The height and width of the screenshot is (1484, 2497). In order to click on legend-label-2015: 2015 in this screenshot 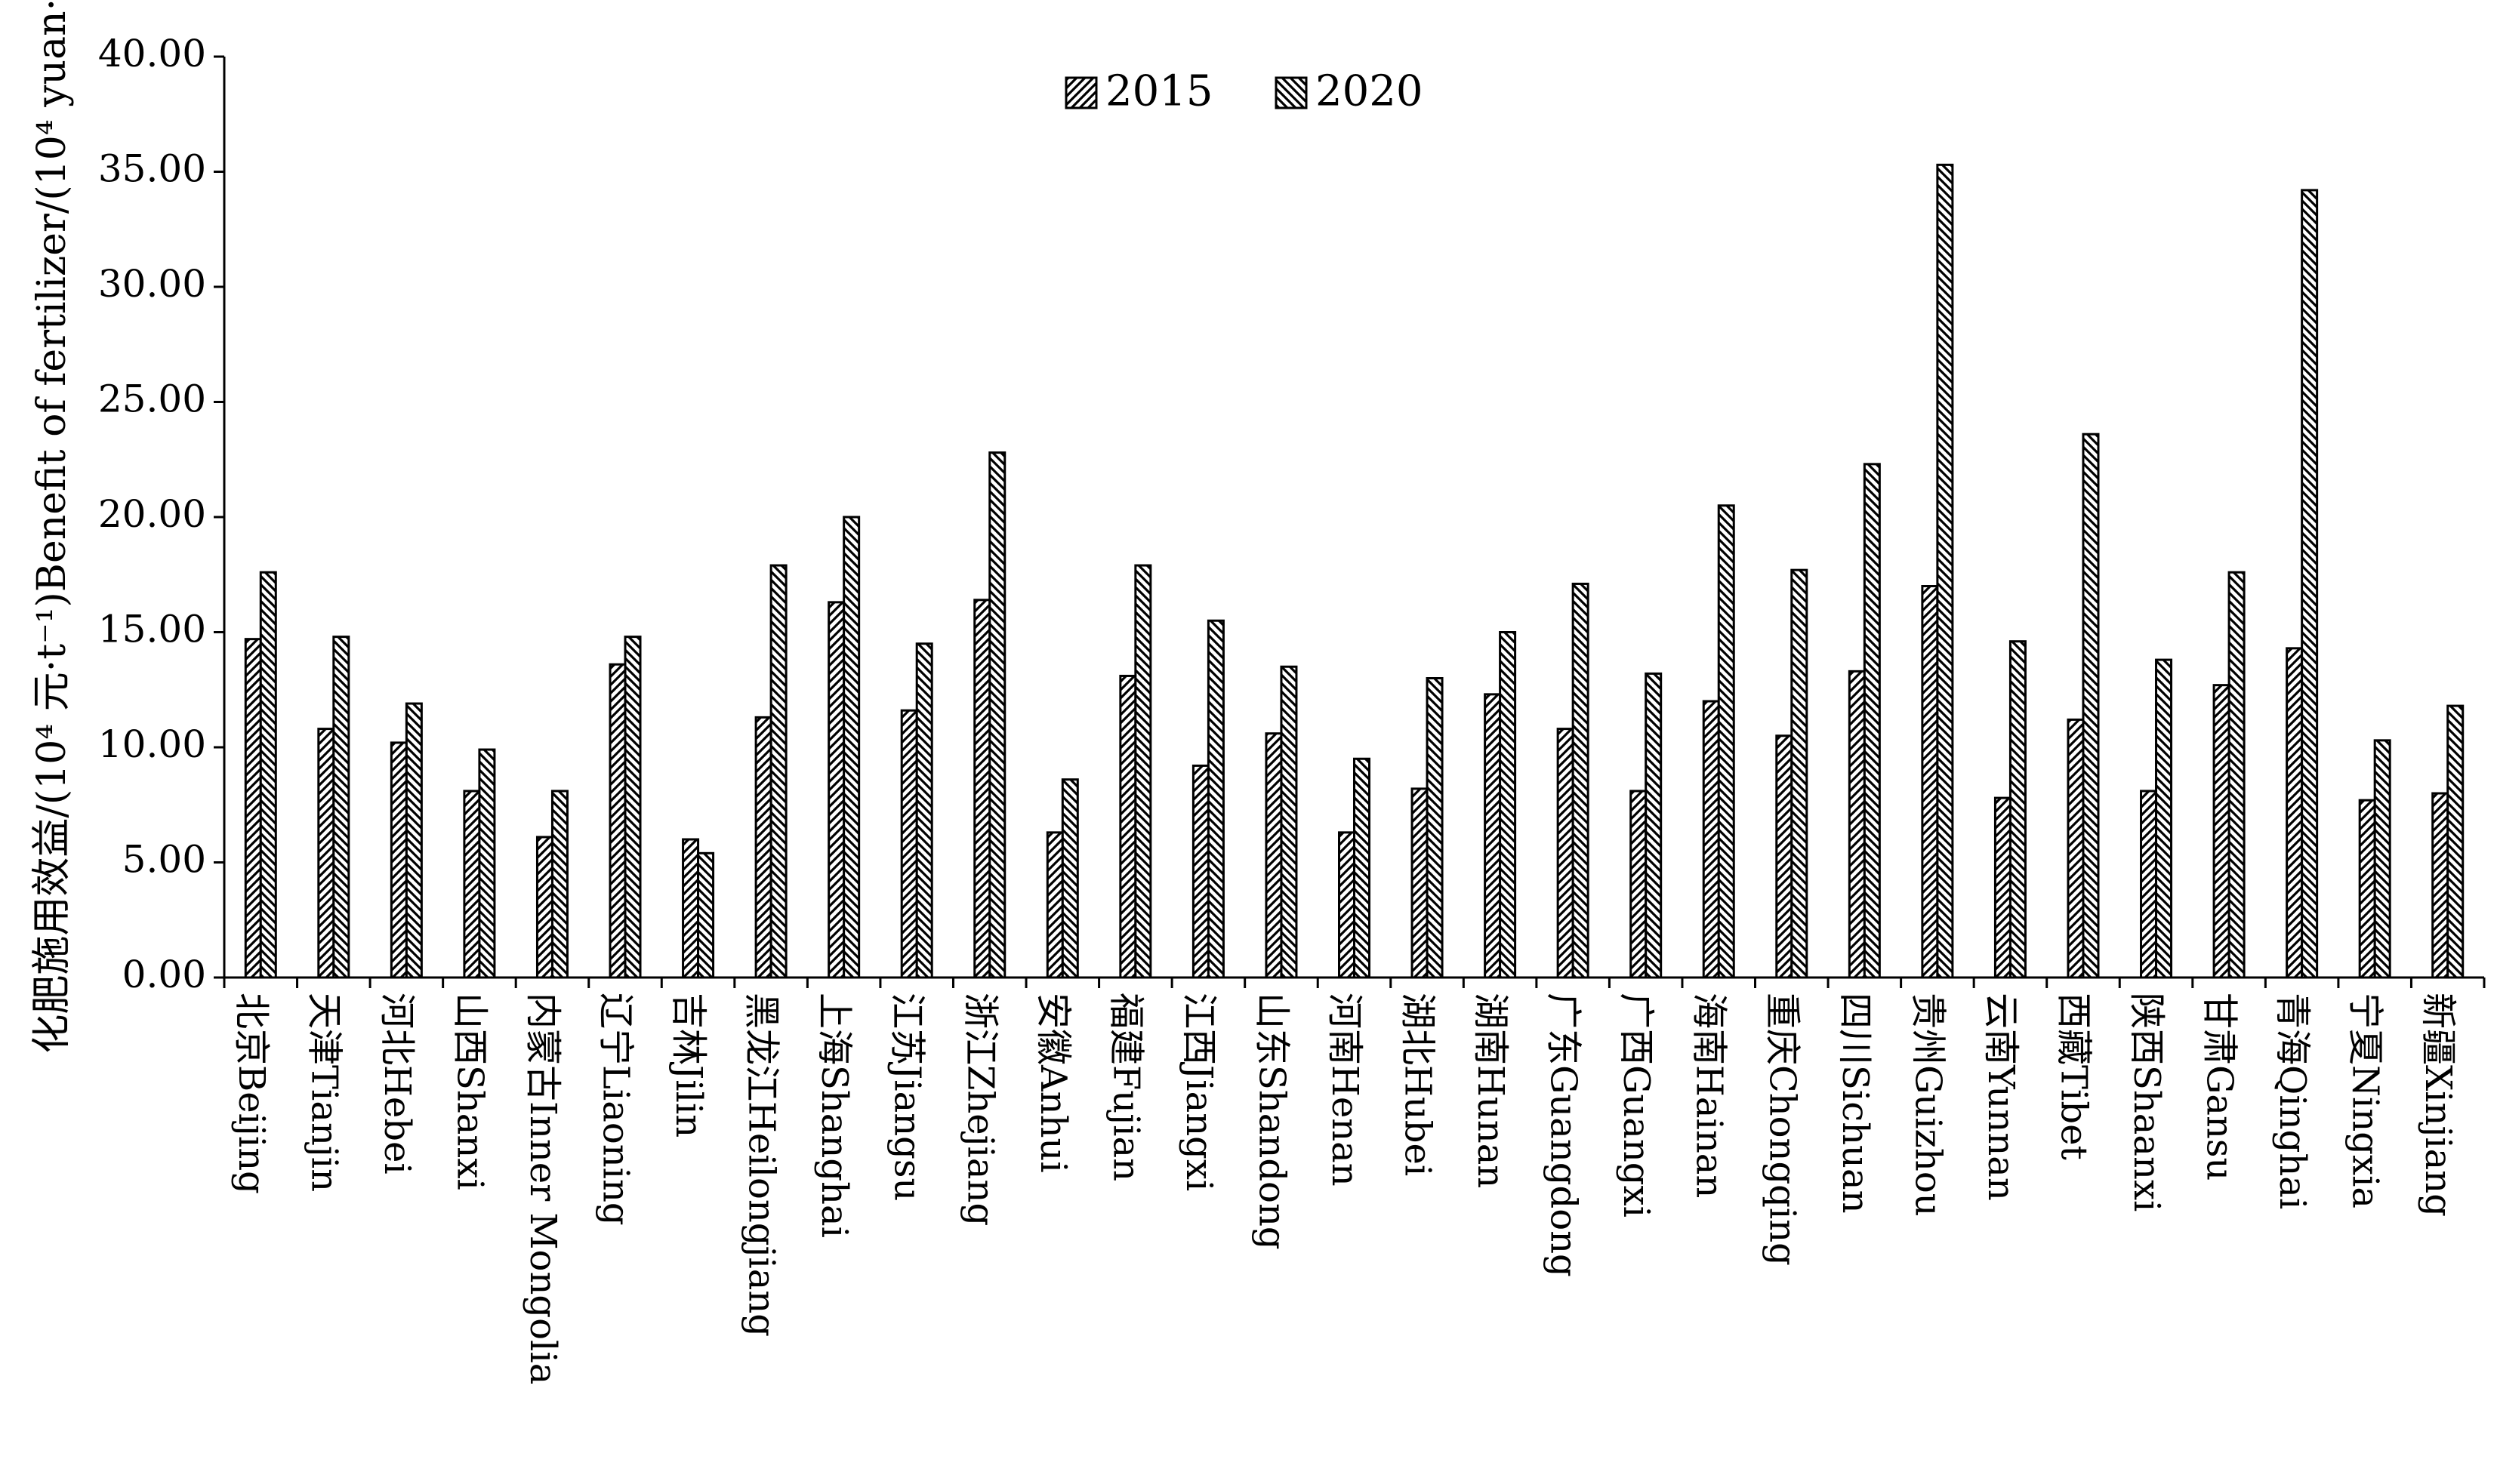, I will do `click(1159, 91)`.